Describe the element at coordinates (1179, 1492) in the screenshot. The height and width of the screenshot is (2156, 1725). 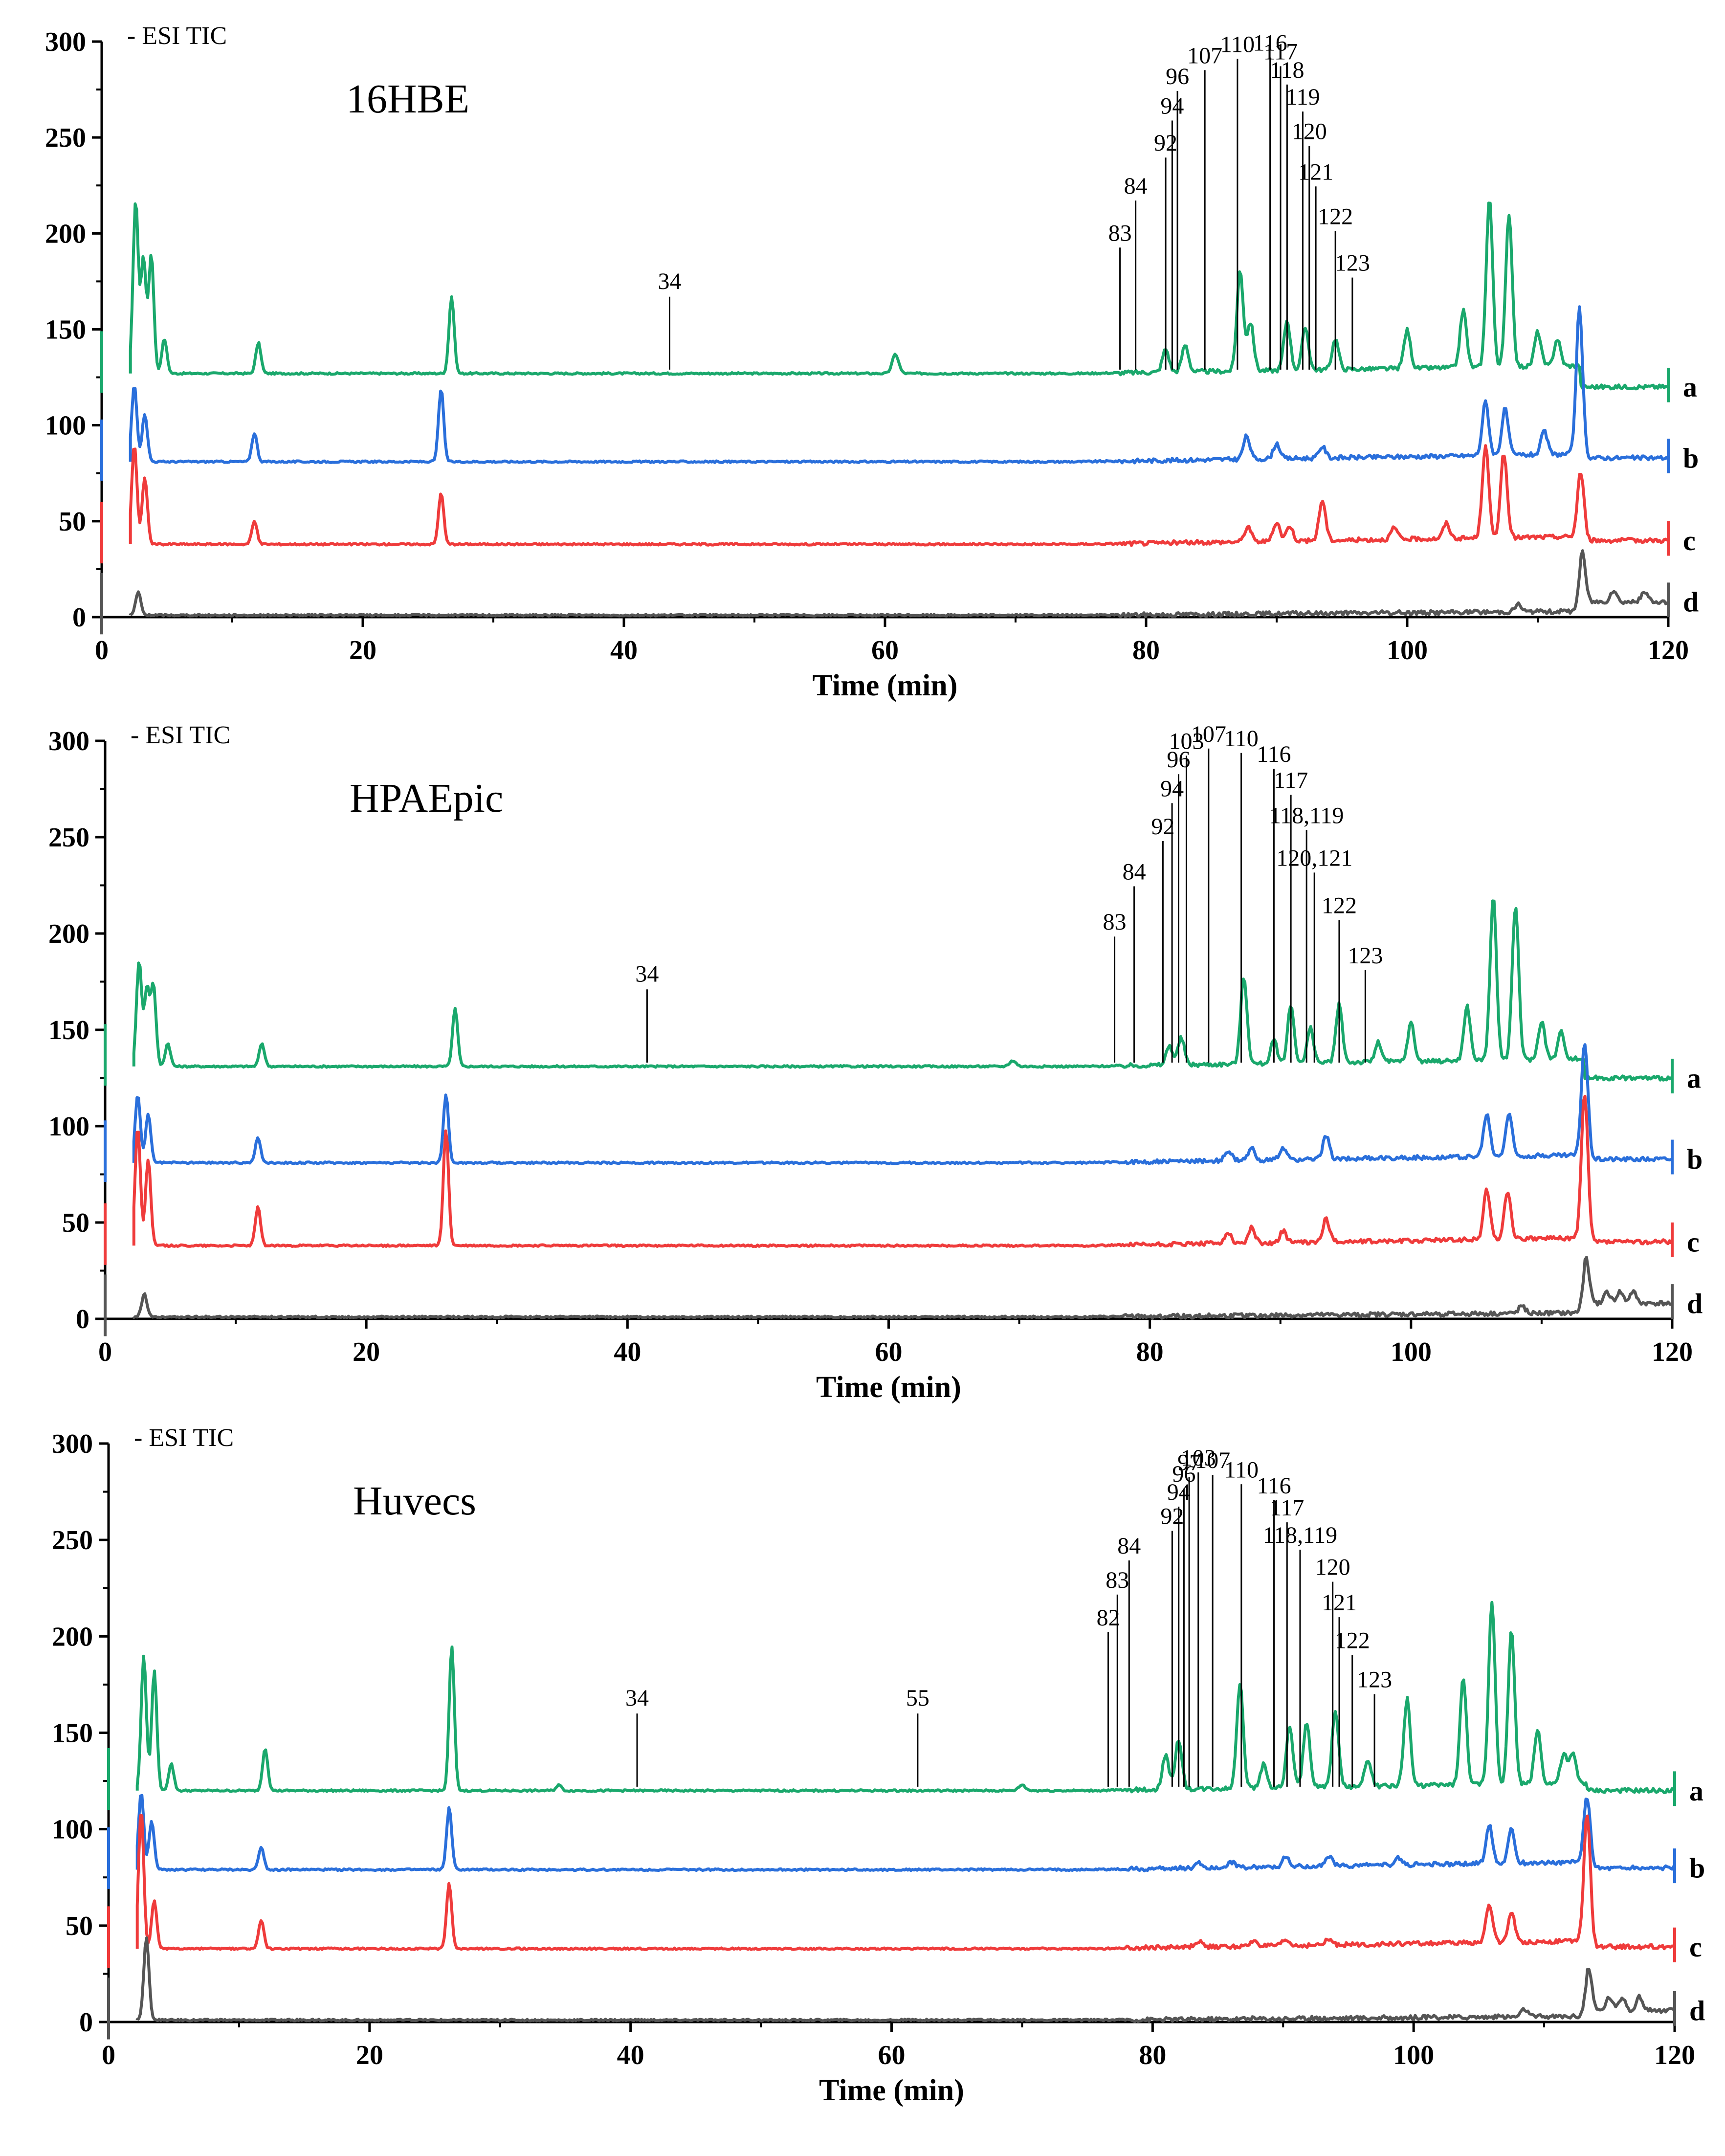
I see `peak-label: 94` at that location.